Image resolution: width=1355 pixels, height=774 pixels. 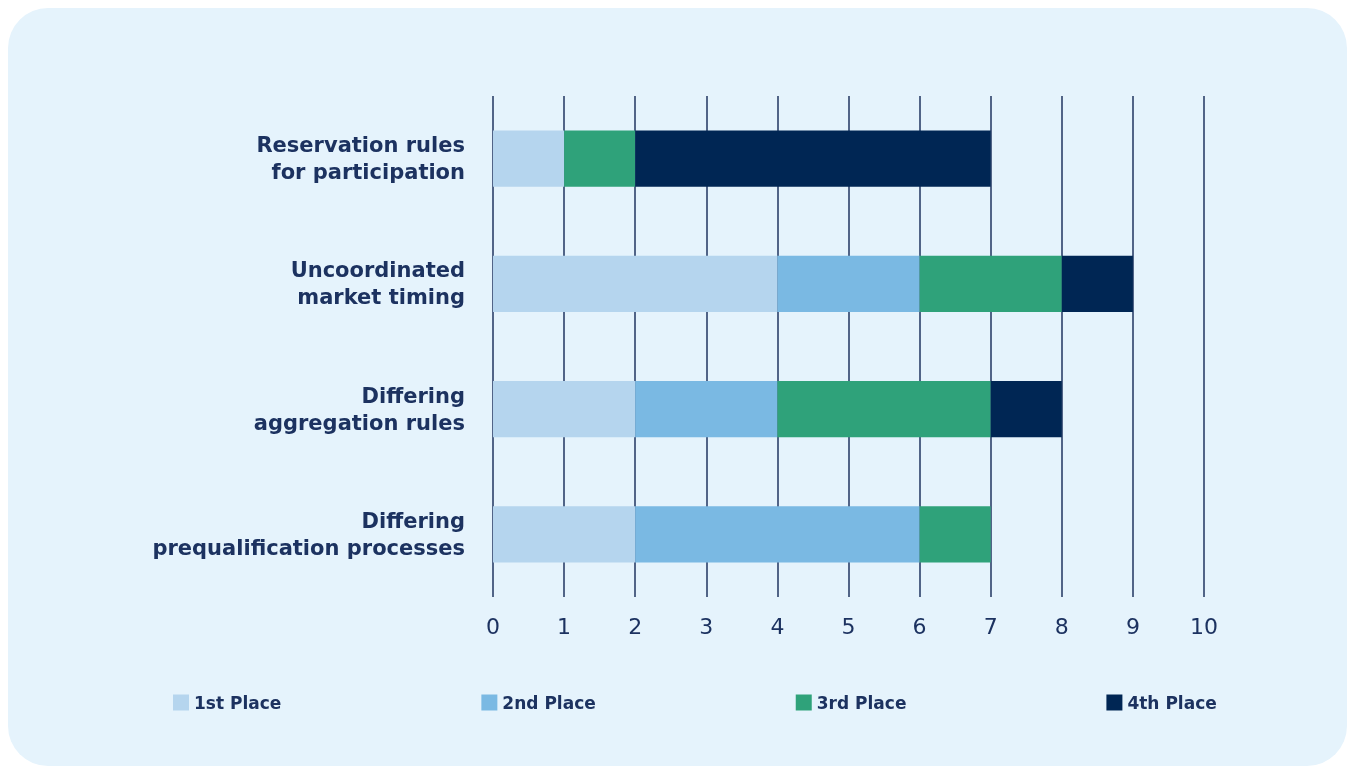 What do you see at coordinates (919, 626) in the screenshot?
I see `x-tick-label: 6` at bounding box center [919, 626].